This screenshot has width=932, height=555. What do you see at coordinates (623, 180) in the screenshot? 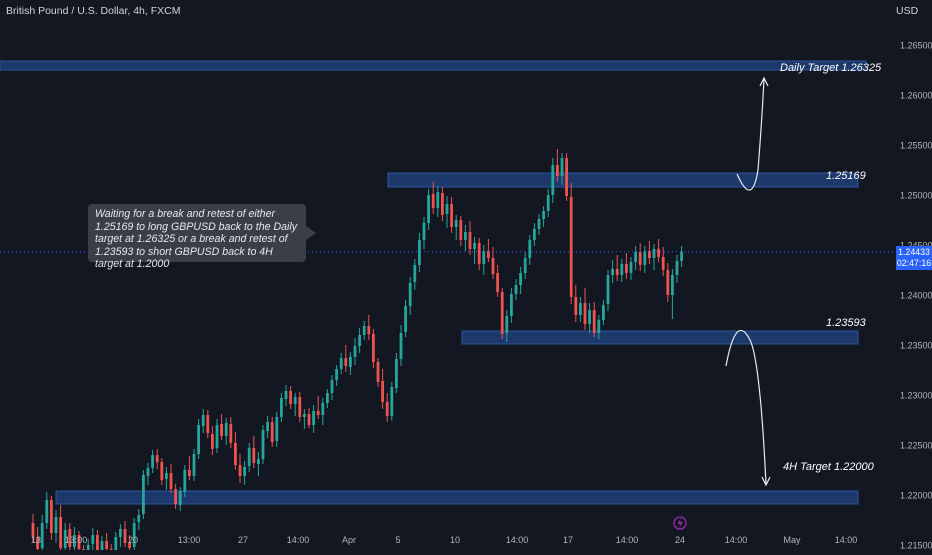
I see `resistance-zone` at bounding box center [623, 180].